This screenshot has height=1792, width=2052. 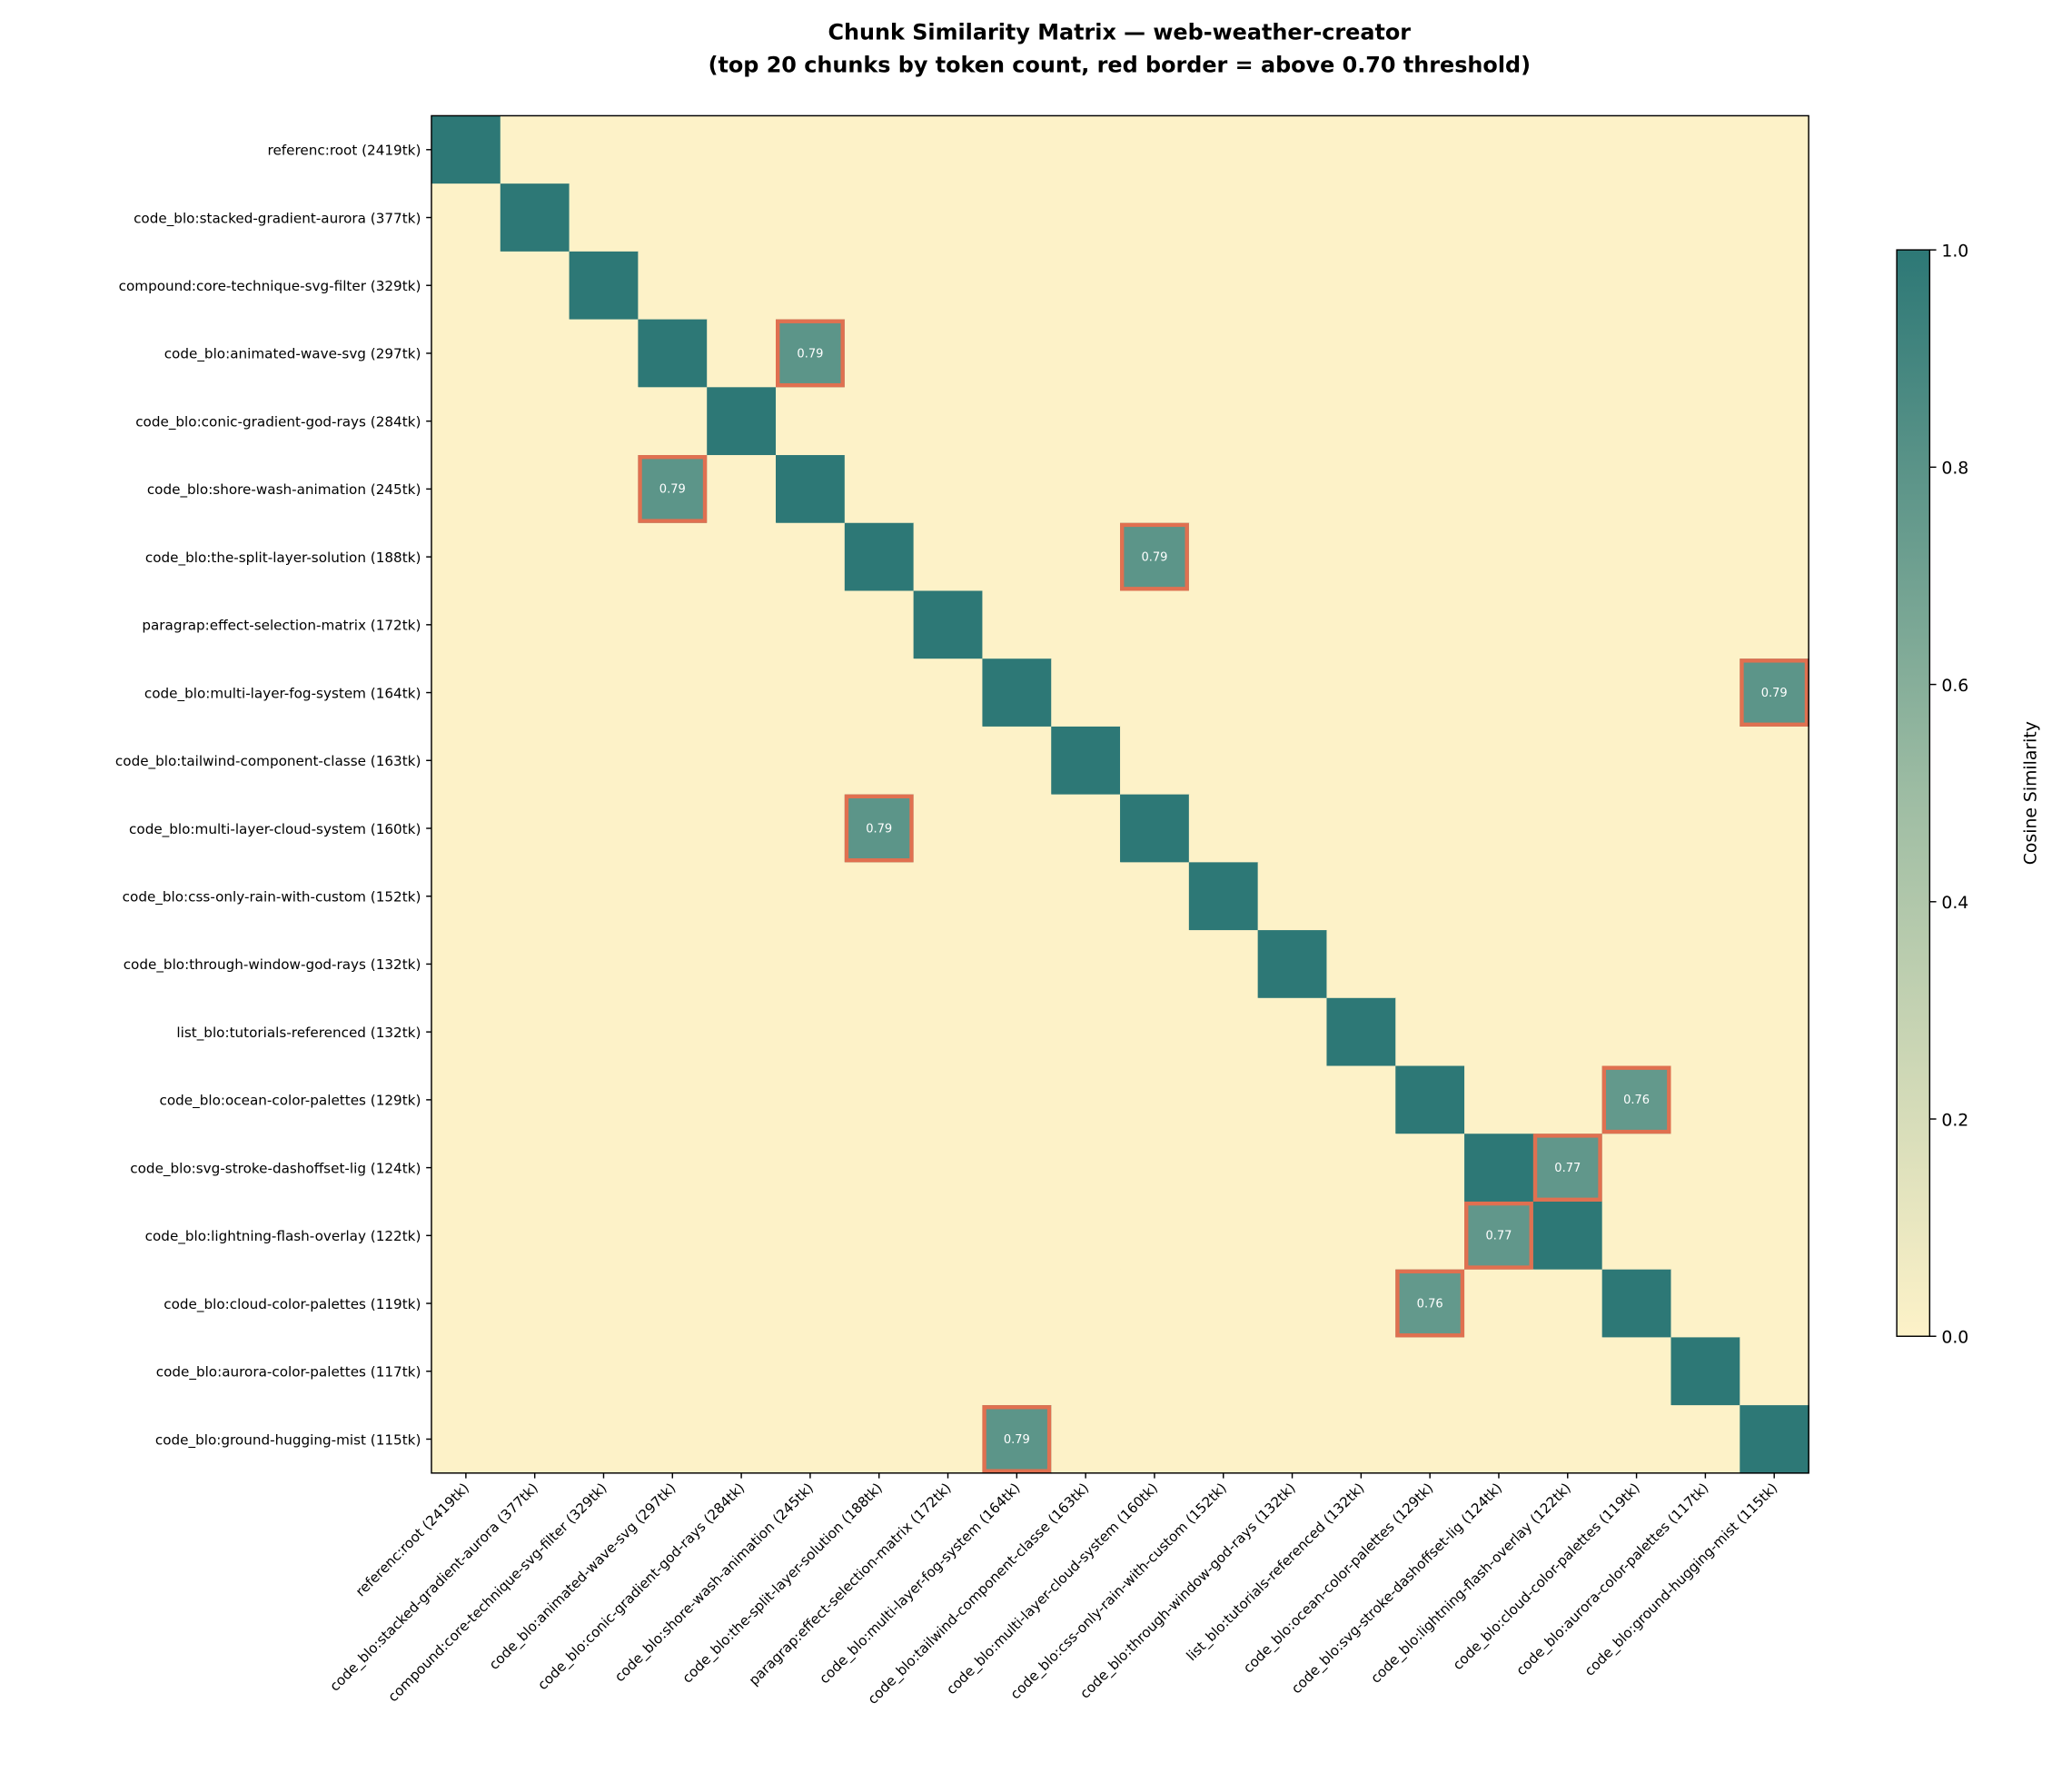 I want to click on y-tick-label: code_blo:lightning-flash-overlay (122tk), so click(x=283, y=1236).